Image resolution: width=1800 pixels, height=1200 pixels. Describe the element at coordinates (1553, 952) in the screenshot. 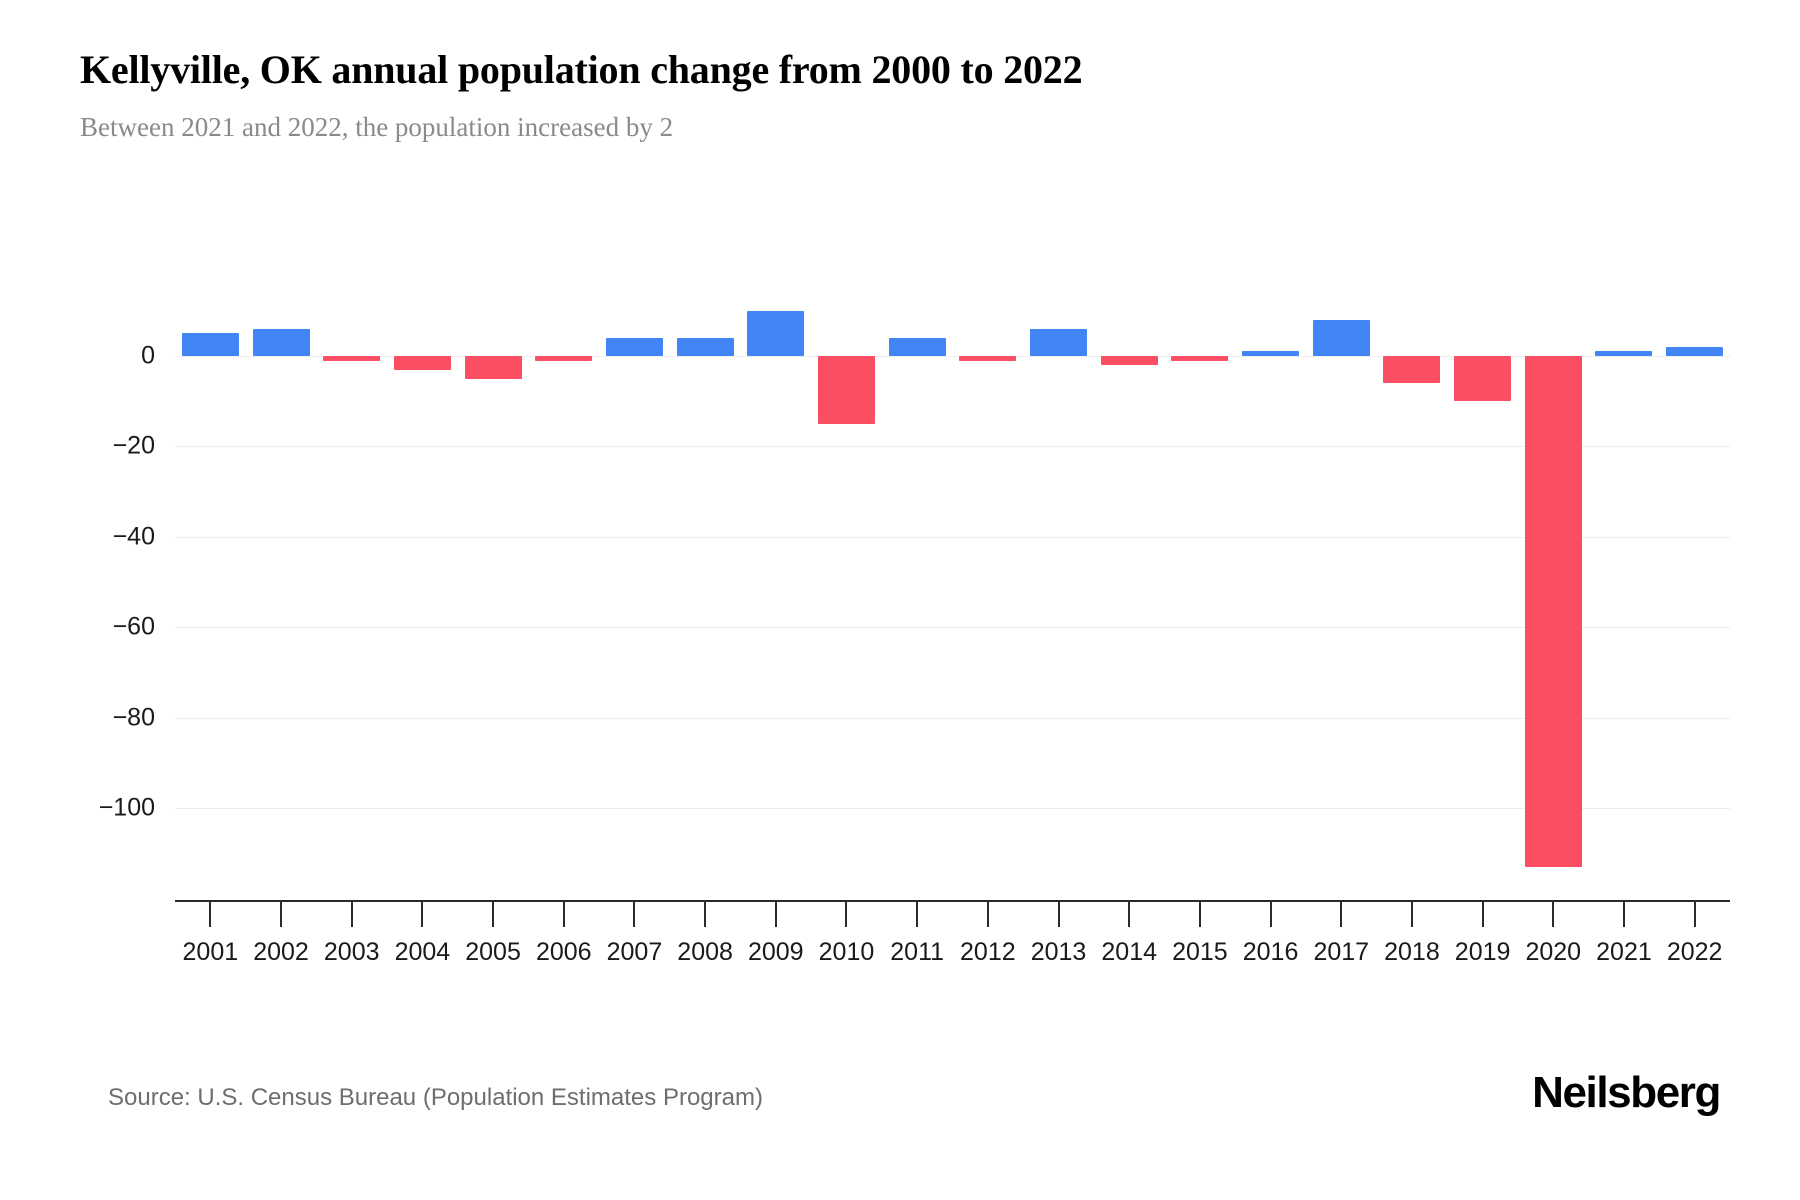

I see `x-axis-tick-label: 2020` at that location.